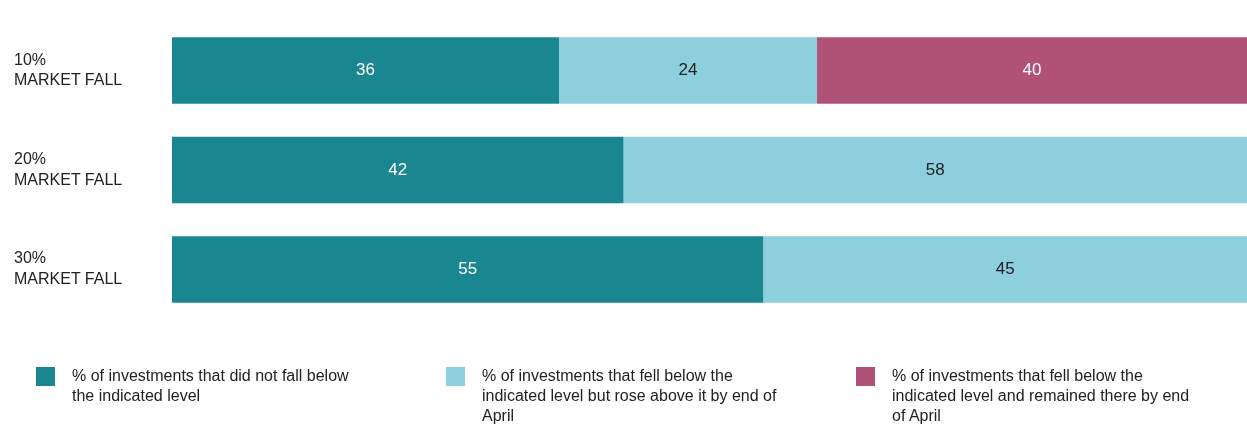 The height and width of the screenshot is (430, 1247). What do you see at coordinates (211, 386) in the screenshot?
I see `legend-label: % of investments that did not fall below the indicated level` at bounding box center [211, 386].